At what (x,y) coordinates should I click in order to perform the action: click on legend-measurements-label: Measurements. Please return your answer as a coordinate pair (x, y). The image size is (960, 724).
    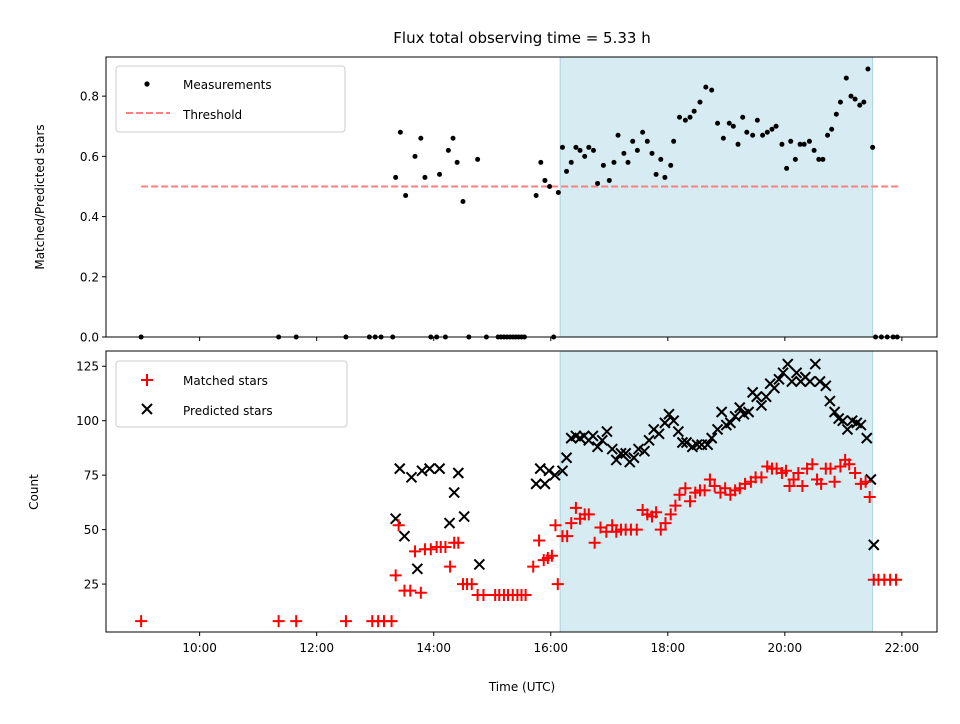
    Looking at the image, I should click on (227, 85).